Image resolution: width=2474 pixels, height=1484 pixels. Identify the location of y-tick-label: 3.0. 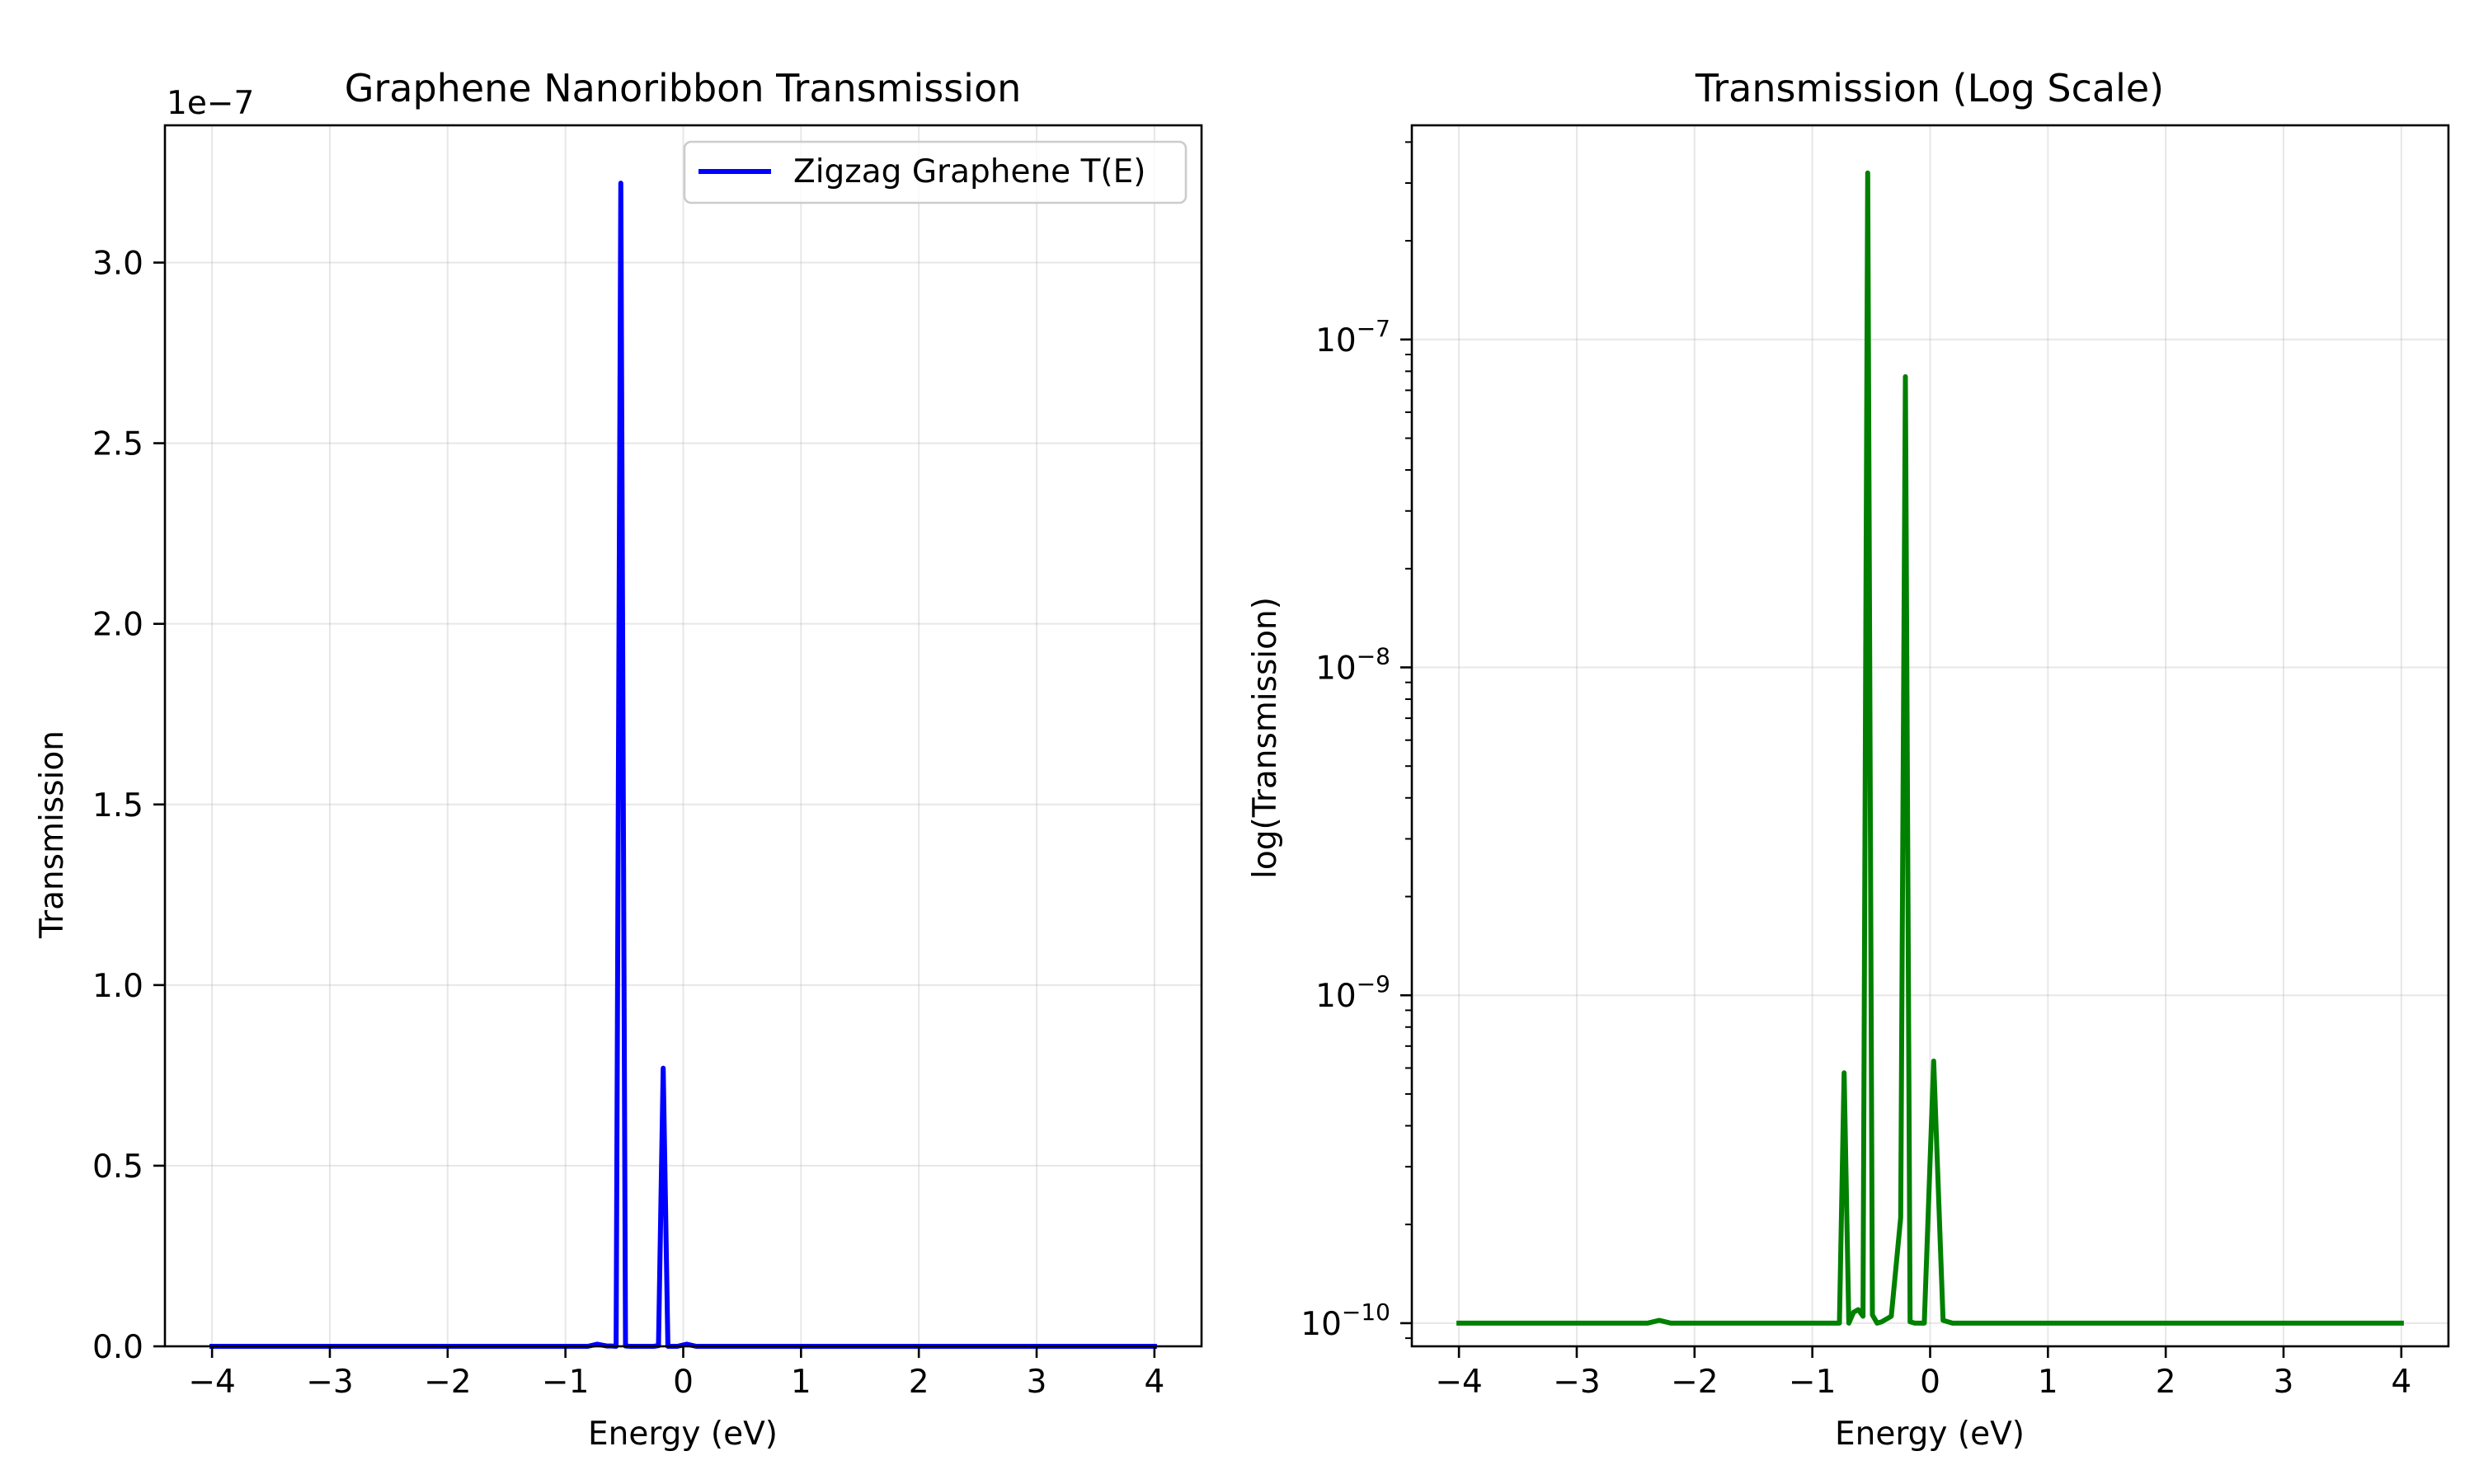
(117, 264).